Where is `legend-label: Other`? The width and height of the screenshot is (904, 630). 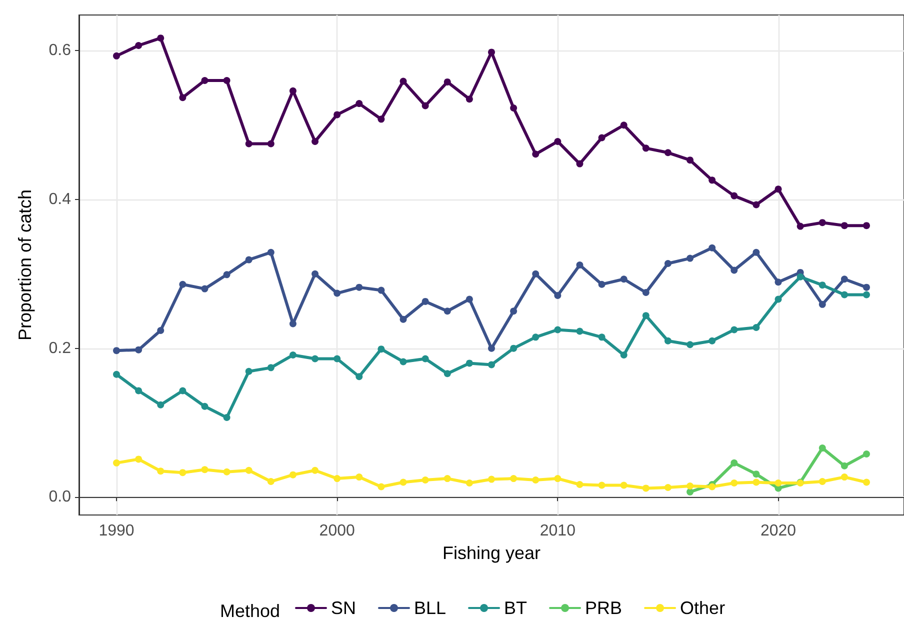
legend-label: Other is located at coordinates (703, 608).